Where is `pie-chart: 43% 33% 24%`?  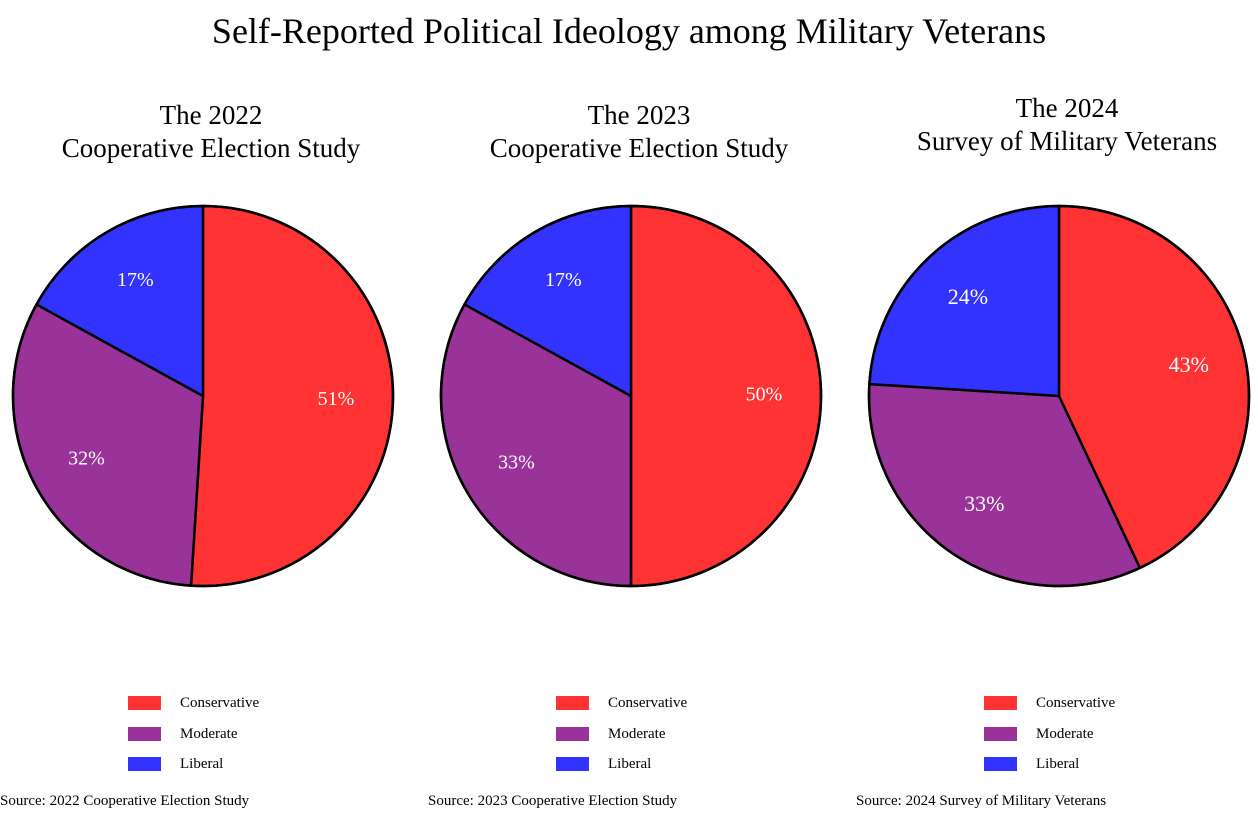 pie-chart: 43% 33% 24% is located at coordinates (1059, 396).